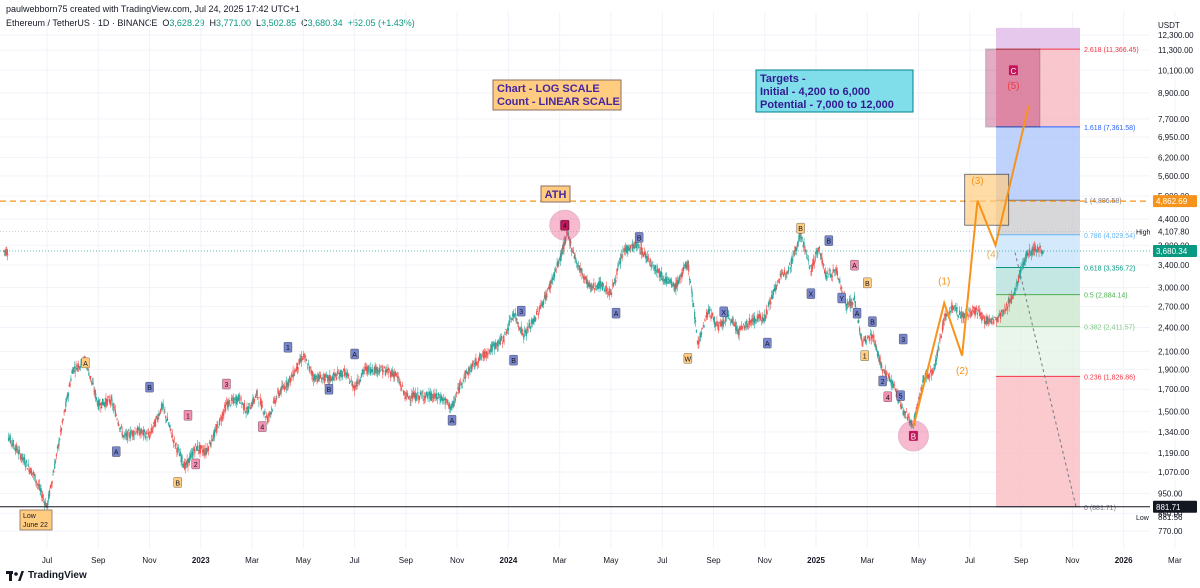 The image size is (1200, 588). I want to click on fib-zone, so click(1038, 281).